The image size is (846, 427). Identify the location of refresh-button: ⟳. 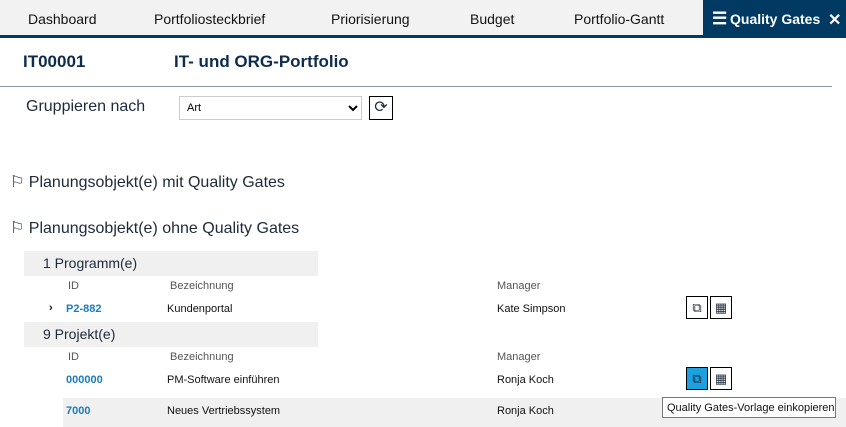
(381, 108).